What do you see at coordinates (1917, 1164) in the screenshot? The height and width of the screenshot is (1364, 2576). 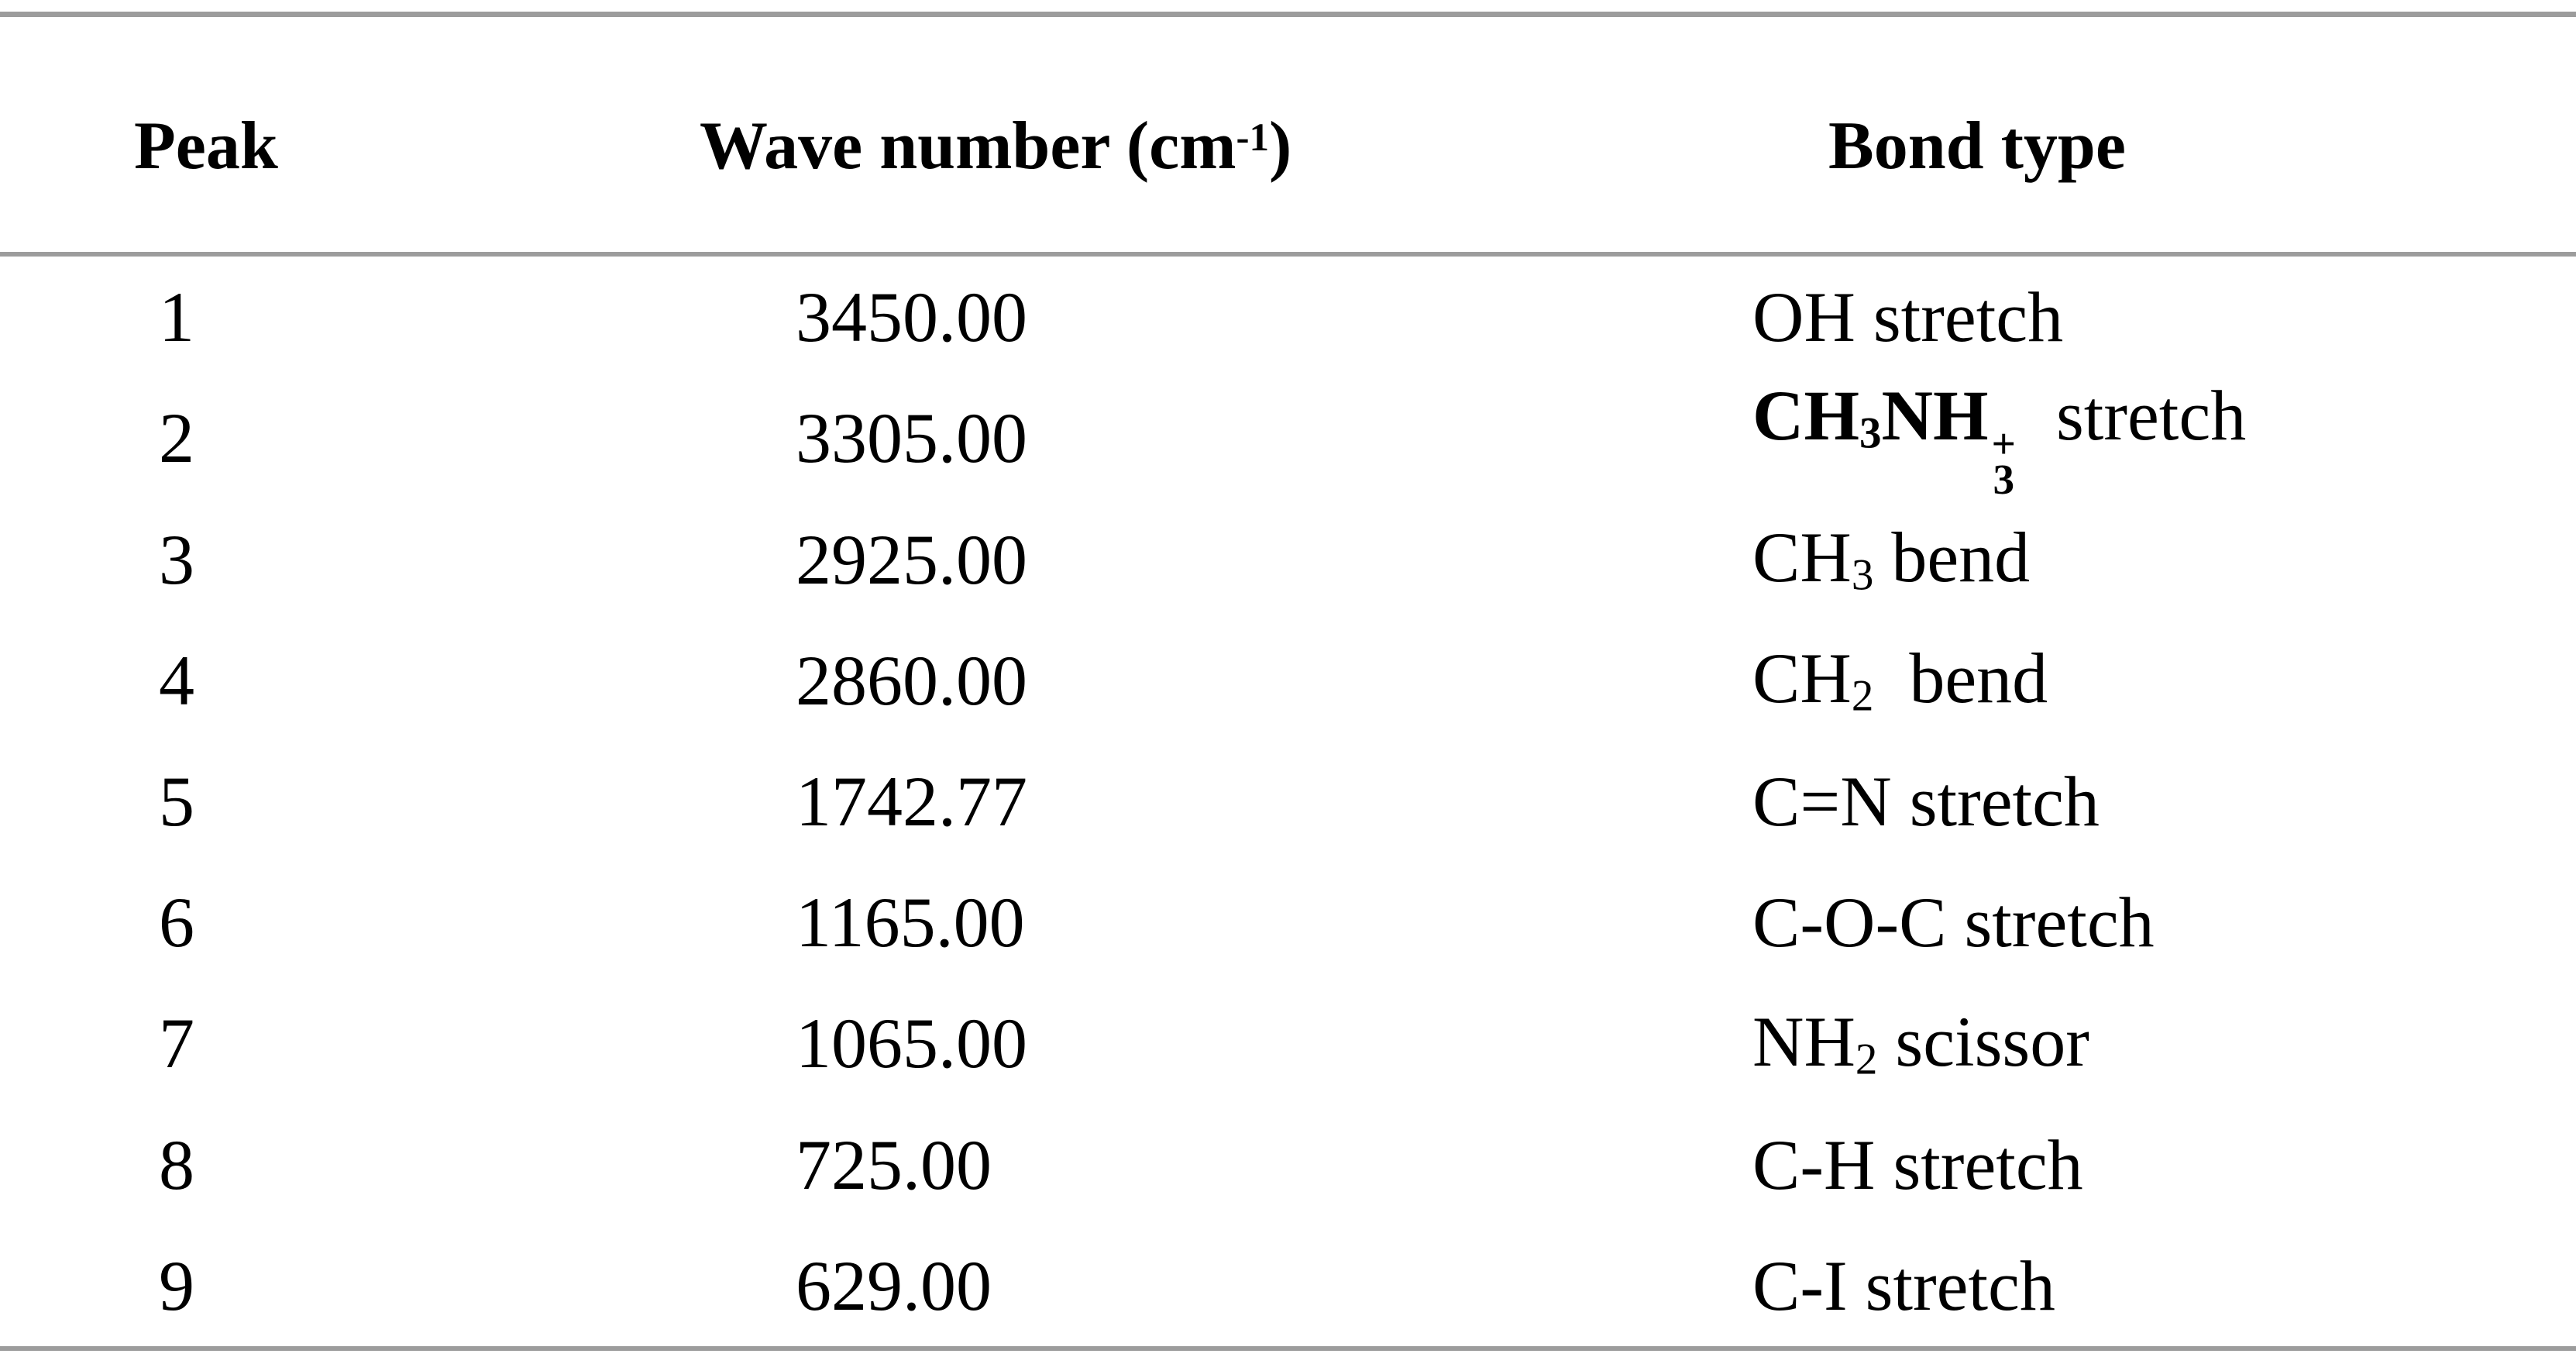 I see `bond-type-value: C-H stretch` at bounding box center [1917, 1164].